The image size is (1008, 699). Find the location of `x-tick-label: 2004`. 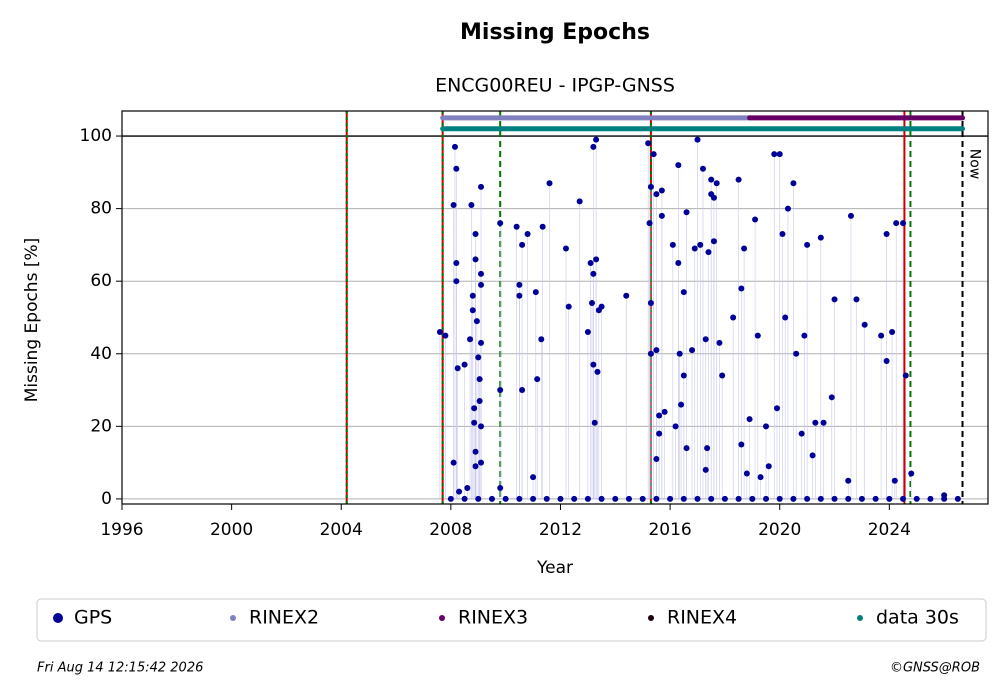

x-tick-label: 2004 is located at coordinates (341, 530).